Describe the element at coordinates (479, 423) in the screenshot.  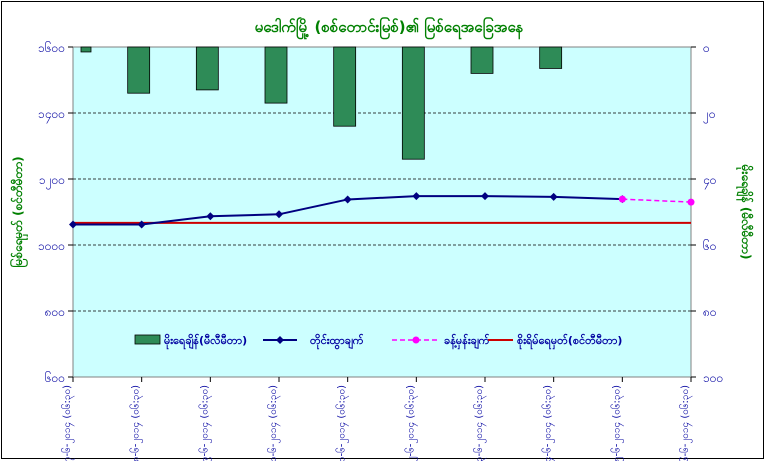
I see `x-tick-label: ၁၃-၆-၂၀၁၄ (၀၆:၃၀)` at that location.